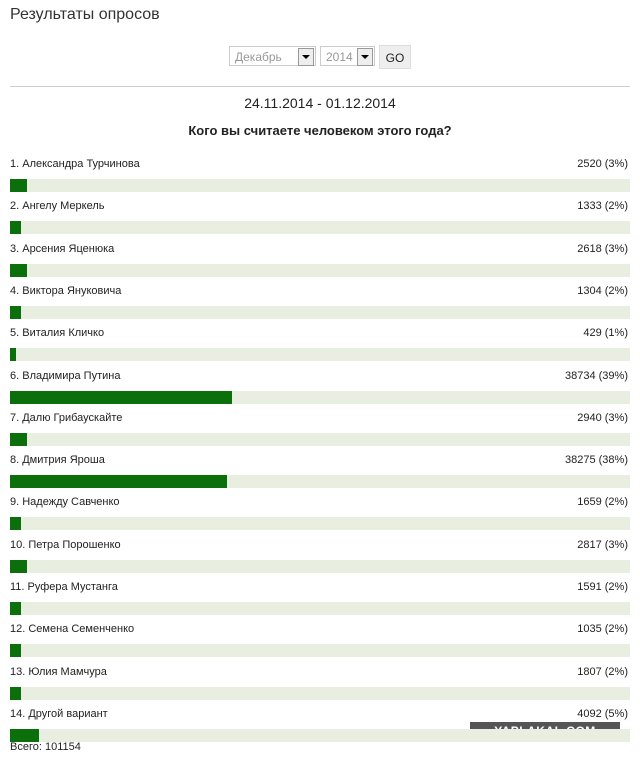 The image size is (640, 759). What do you see at coordinates (602, 587) in the screenshot?
I see `option-result: 1591 (2%)` at bounding box center [602, 587].